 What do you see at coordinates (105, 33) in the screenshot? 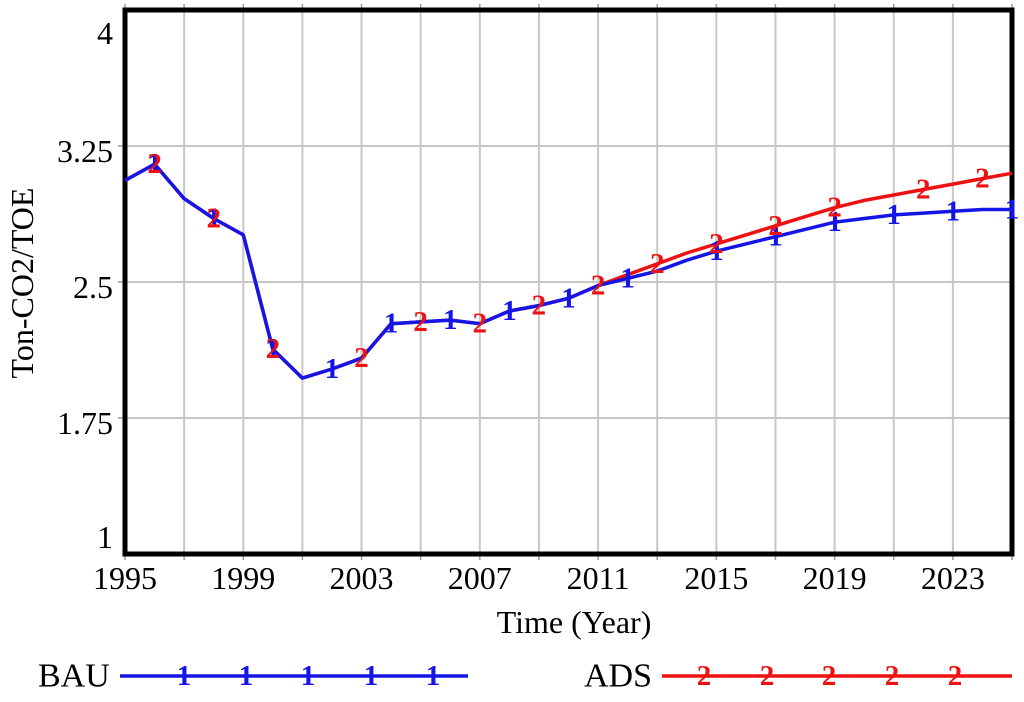
I see `y-tick-label: 4` at bounding box center [105, 33].